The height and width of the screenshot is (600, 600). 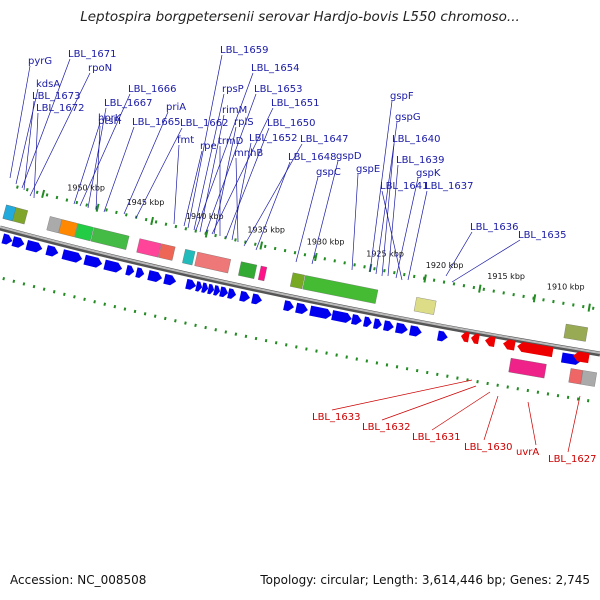 What do you see at coordinates (56, 96) in the screenshot?
I see `forward-gene-label: LBL_1673` at bounding box center [56, 96].